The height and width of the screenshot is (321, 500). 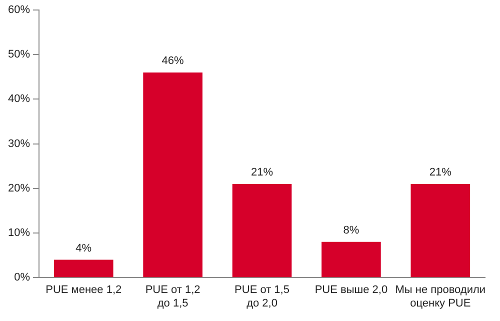 What do you see at coordinates (19, 144) in the screenshot?
I see `y-tick-label: 30%` at bounding box center [19, 144].